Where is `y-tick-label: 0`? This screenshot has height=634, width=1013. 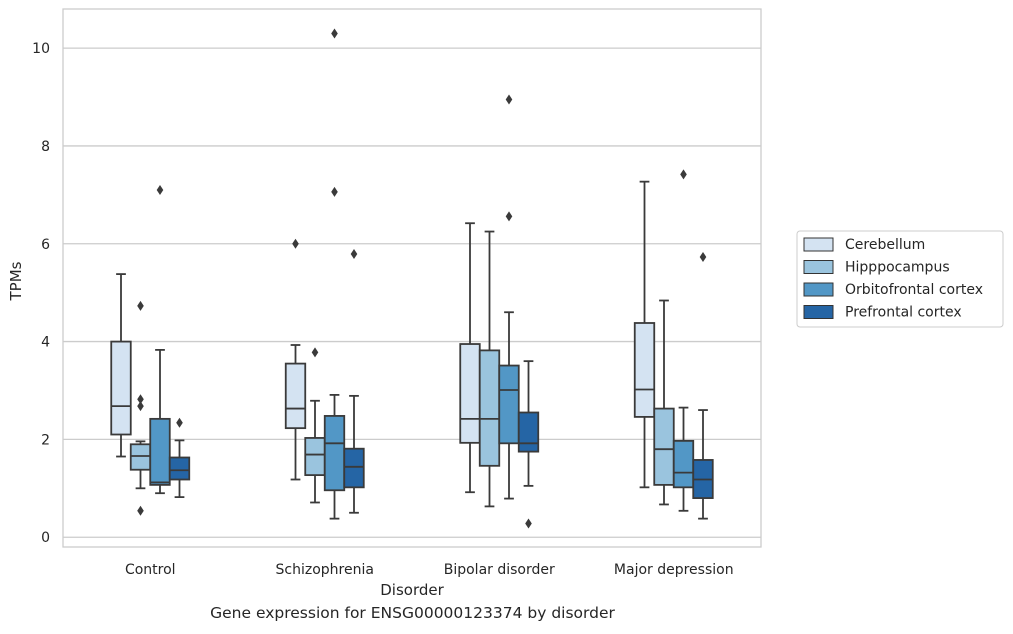
y-tick-label: 0 is located at coordinates (45, 538).